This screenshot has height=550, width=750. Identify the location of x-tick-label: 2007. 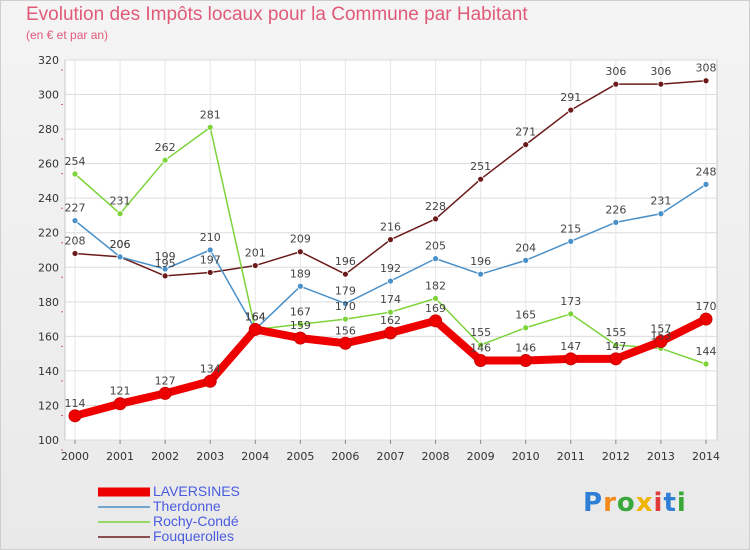
(390, 456).